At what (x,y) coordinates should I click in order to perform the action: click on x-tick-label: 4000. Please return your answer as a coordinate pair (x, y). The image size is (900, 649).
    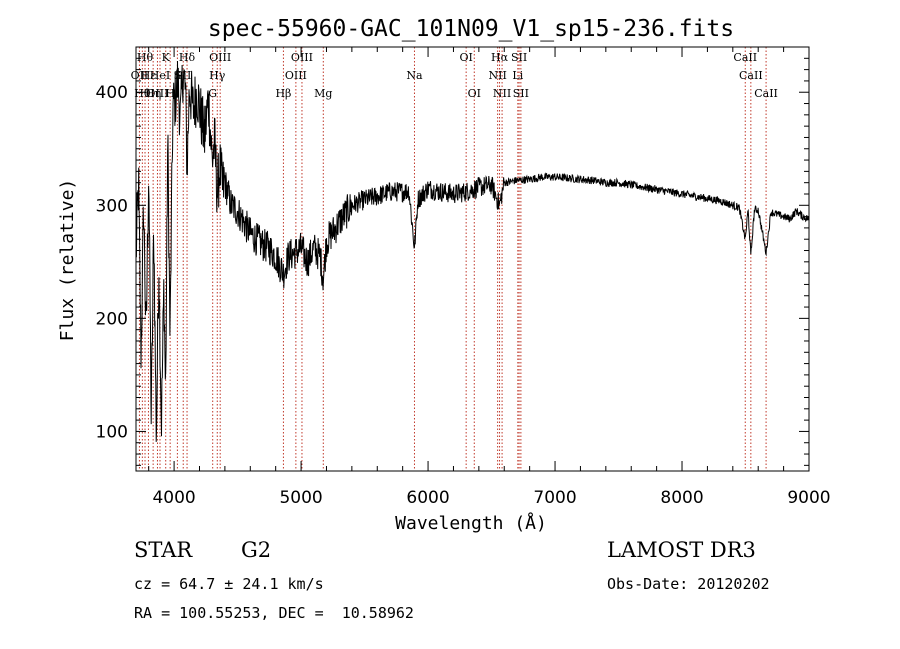
    Looking at the image, I should click on (173, 498).